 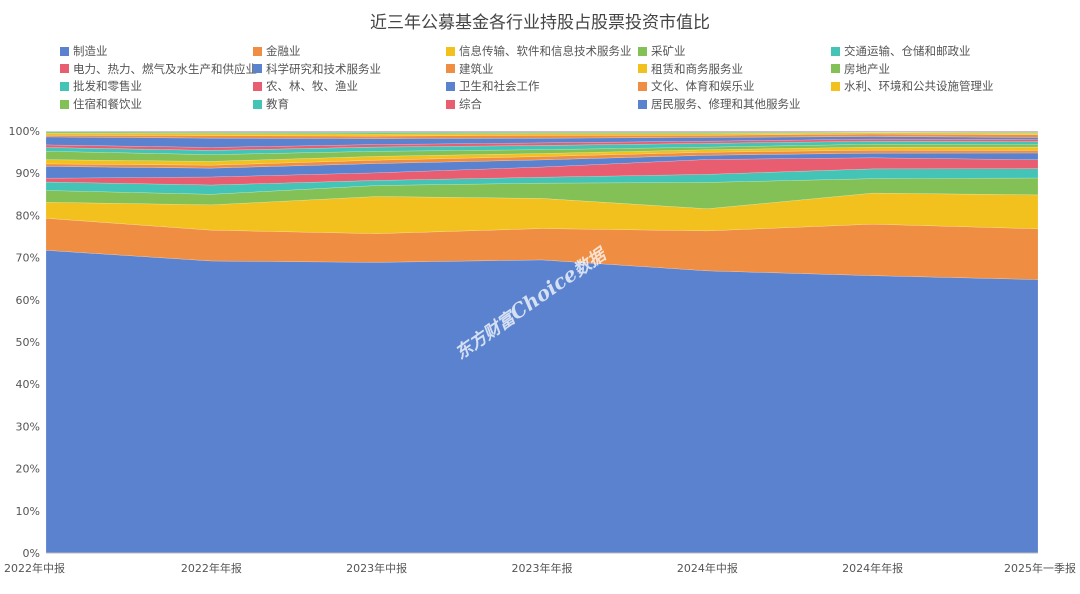 I want to click on legend-label: 综合, so click(x=470, y=104).